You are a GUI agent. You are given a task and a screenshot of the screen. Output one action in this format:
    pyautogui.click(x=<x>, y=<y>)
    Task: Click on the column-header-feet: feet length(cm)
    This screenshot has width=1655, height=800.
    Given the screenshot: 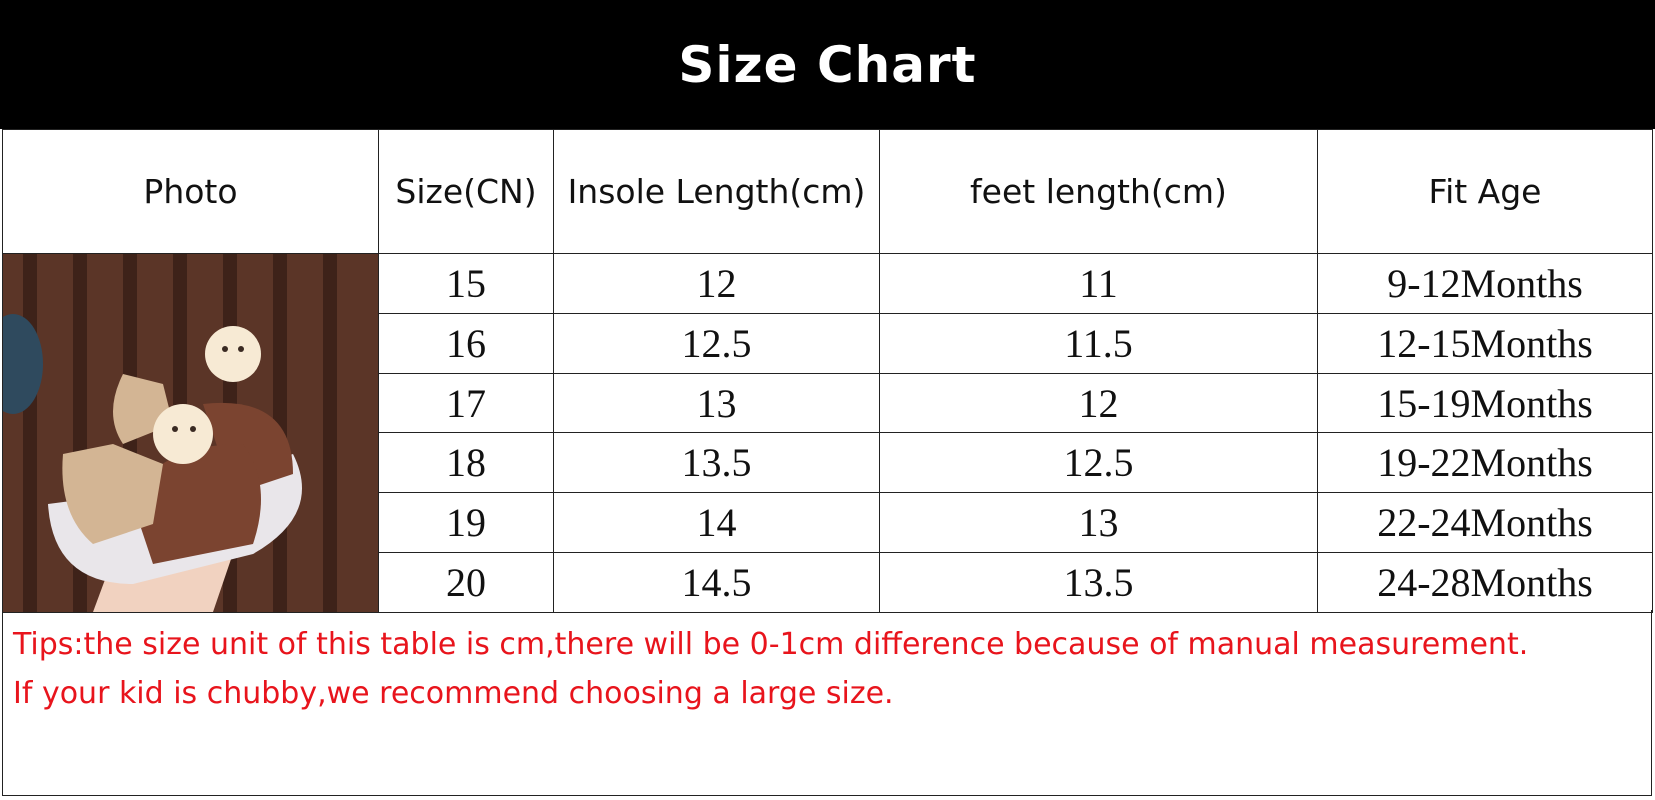 What is the action you would take?
    pyautogui.click(x=1098, y=191)
    